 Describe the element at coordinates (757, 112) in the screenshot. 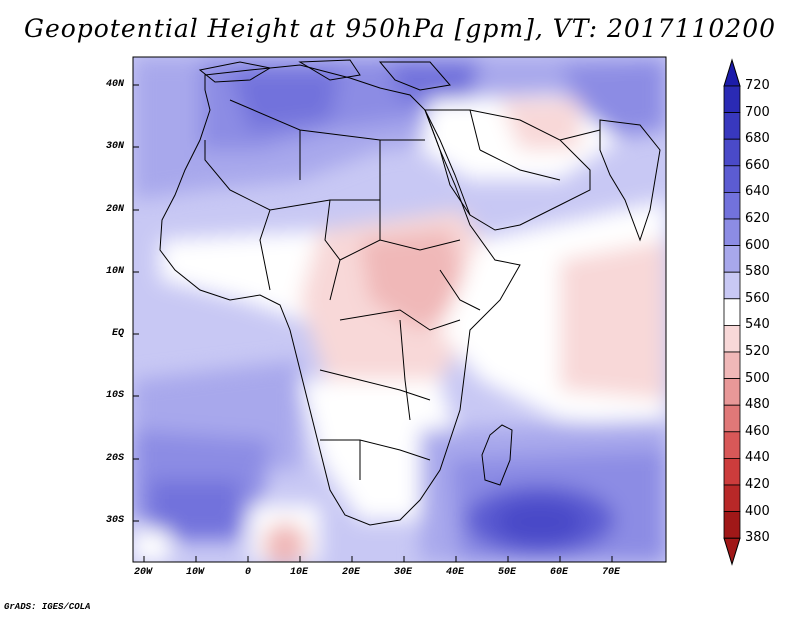

I see `colorbar-label: 700` at that location.